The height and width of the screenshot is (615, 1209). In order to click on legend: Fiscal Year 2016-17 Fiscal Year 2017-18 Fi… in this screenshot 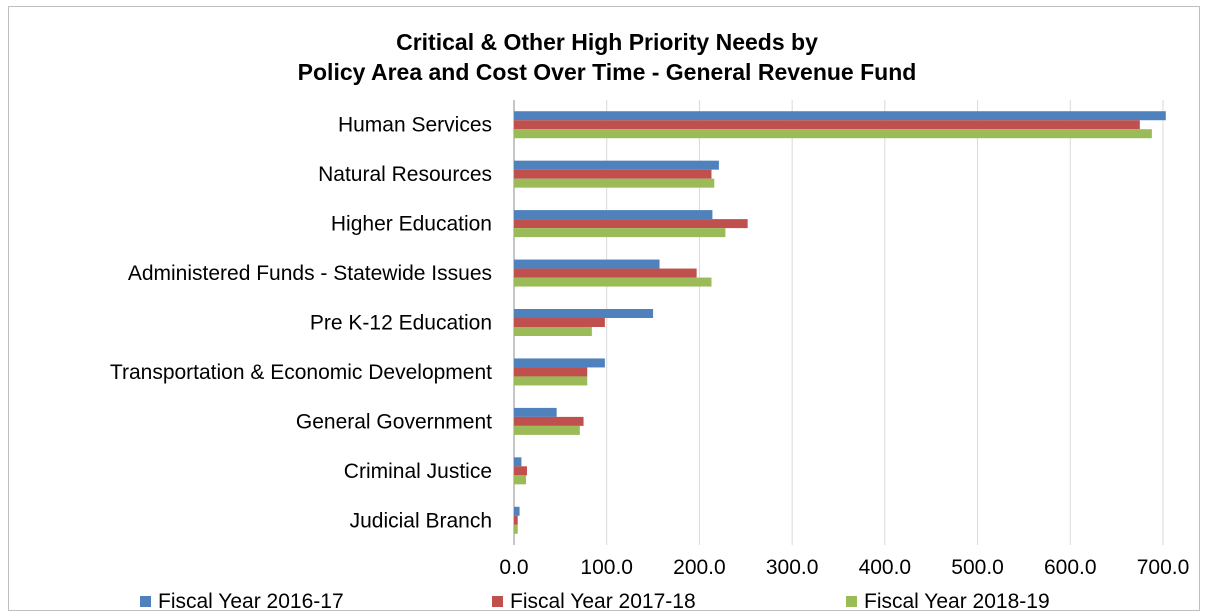, I will do `click(595, 601)`.